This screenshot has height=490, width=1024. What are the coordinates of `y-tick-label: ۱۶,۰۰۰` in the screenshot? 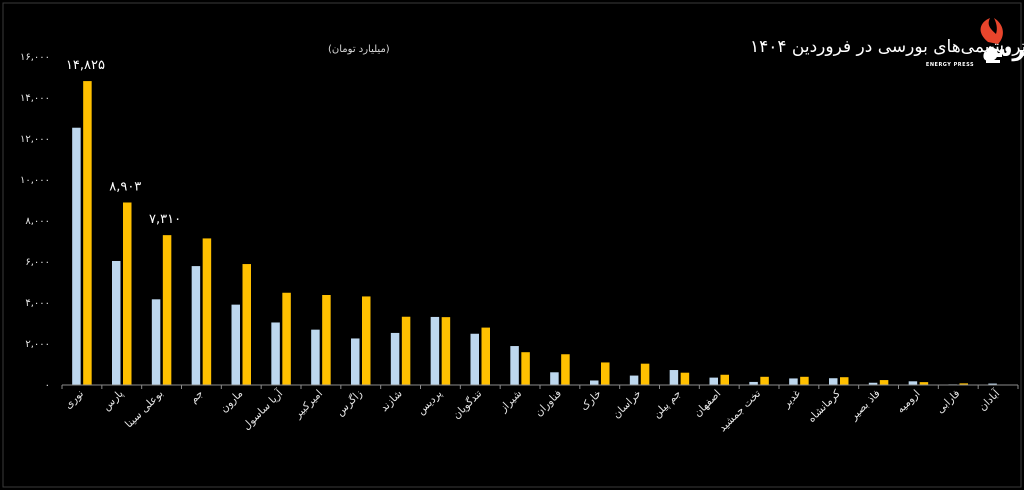 It's located at (35, 57).